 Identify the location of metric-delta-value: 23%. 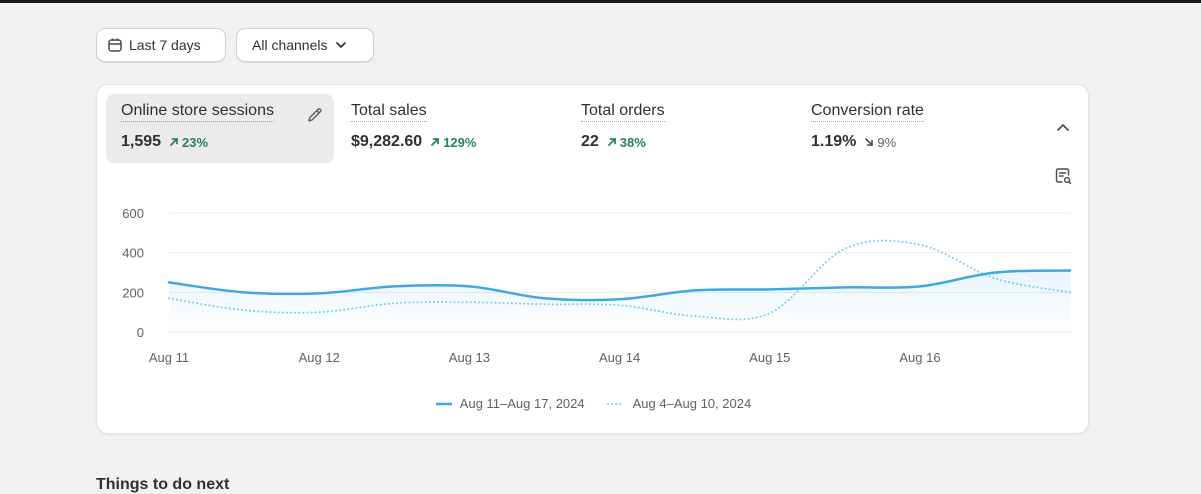
(195, 142).